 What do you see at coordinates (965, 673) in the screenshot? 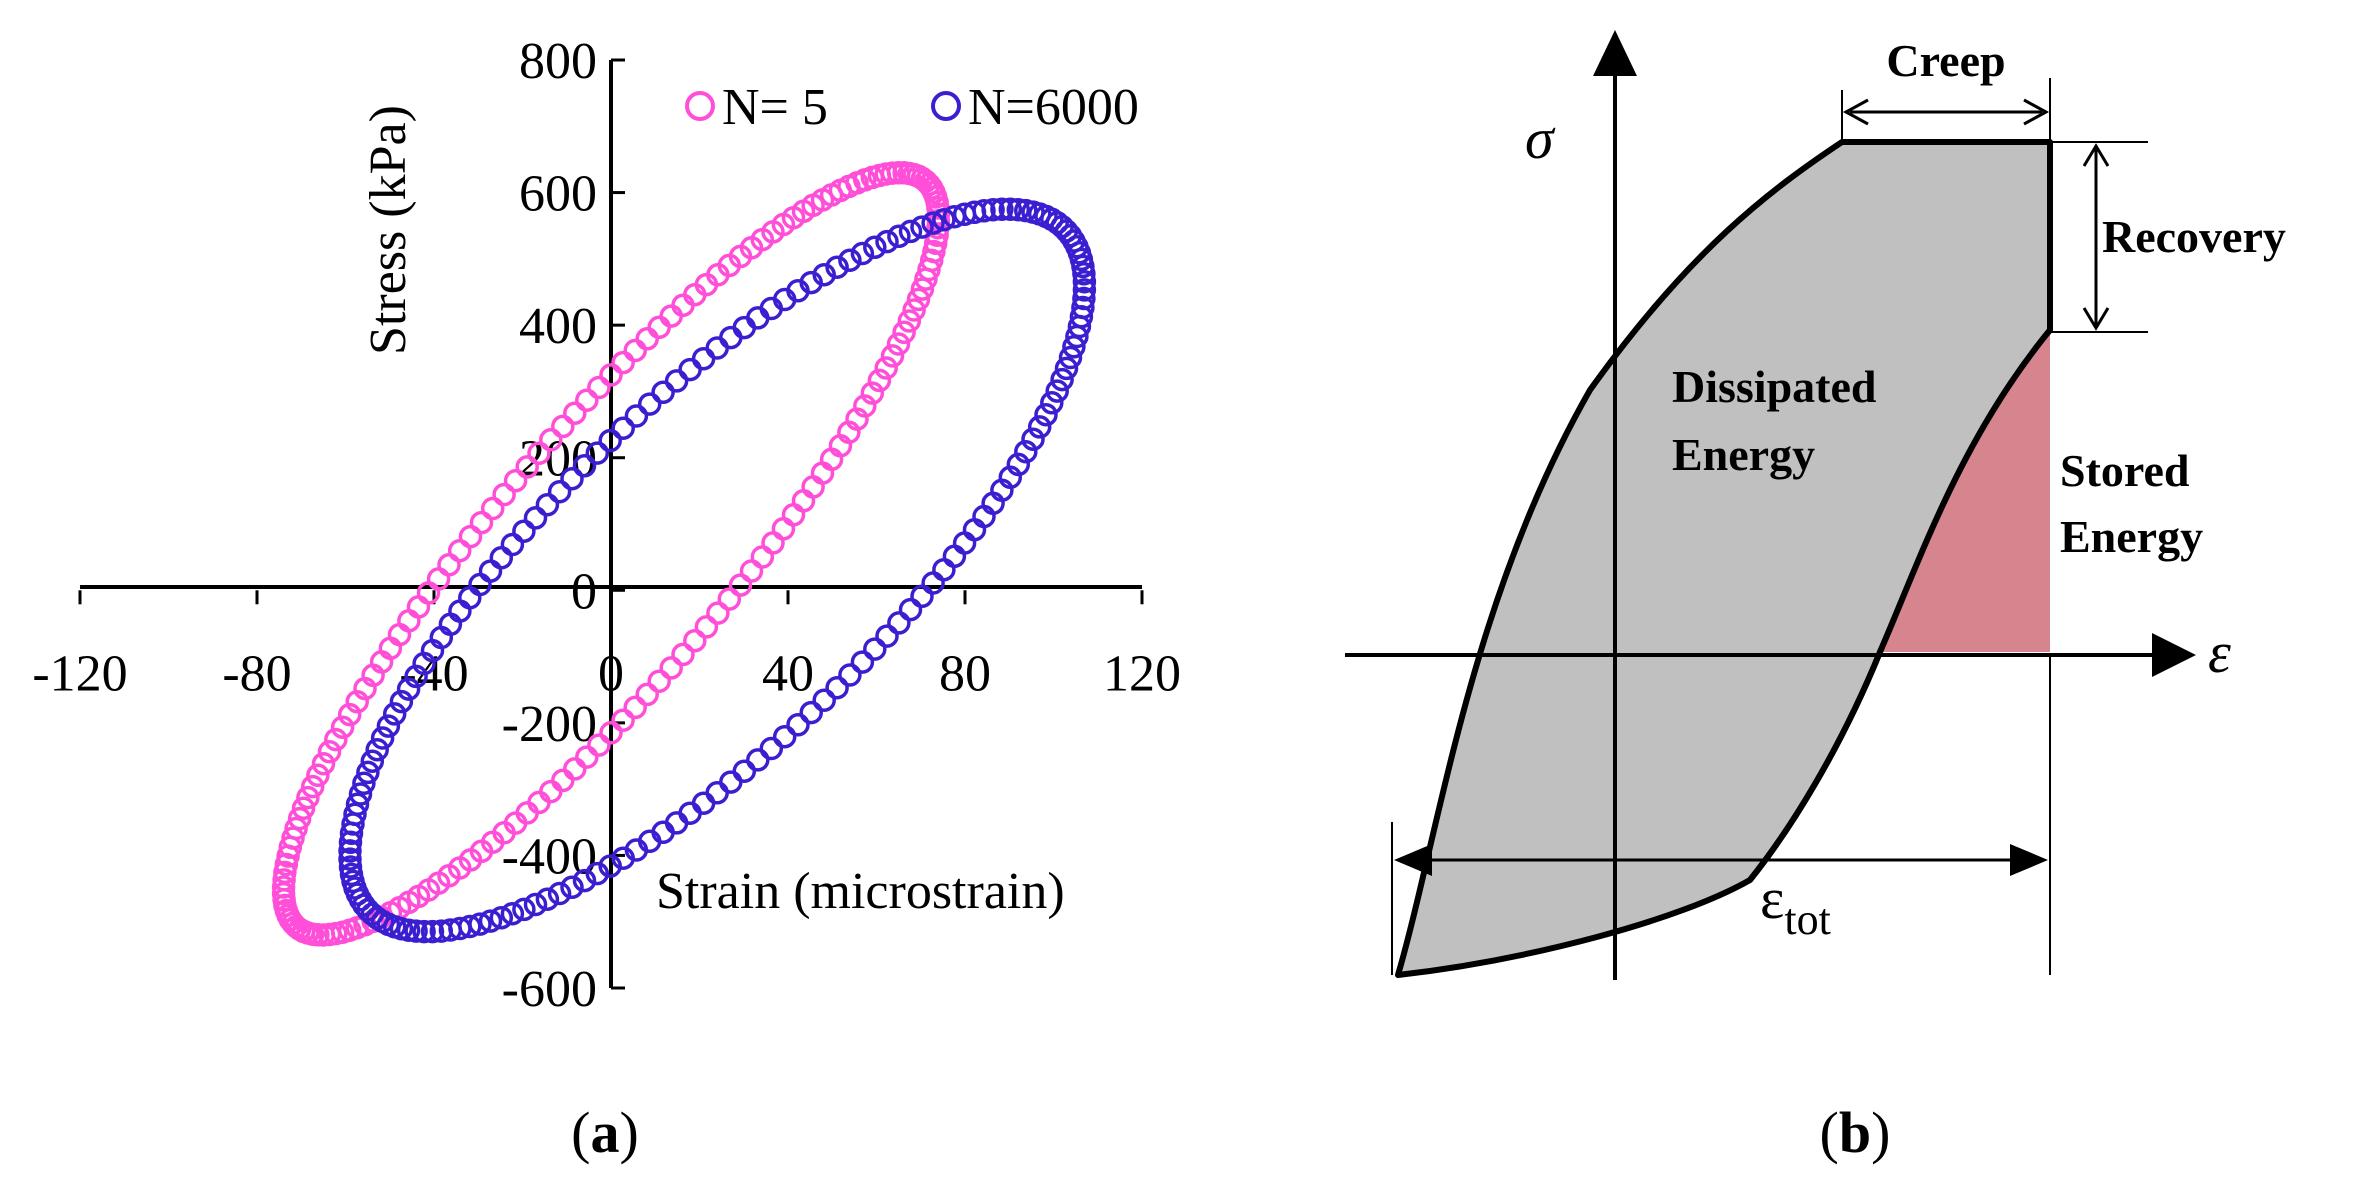
I see `x-tick-label: 80` at bounding box center [965, 673].